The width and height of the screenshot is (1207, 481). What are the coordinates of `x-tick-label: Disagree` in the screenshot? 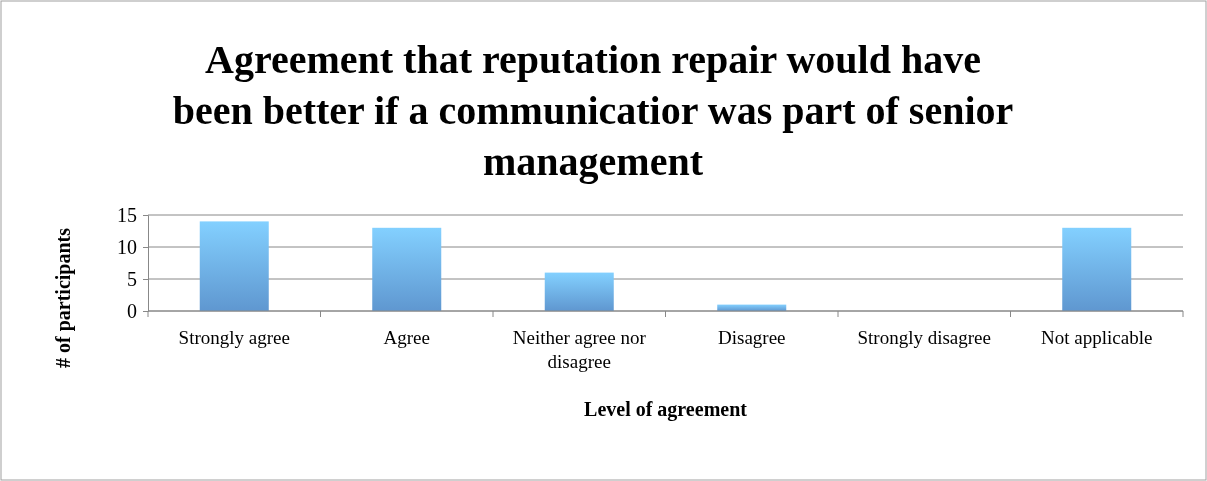 It's located at (751, 337).